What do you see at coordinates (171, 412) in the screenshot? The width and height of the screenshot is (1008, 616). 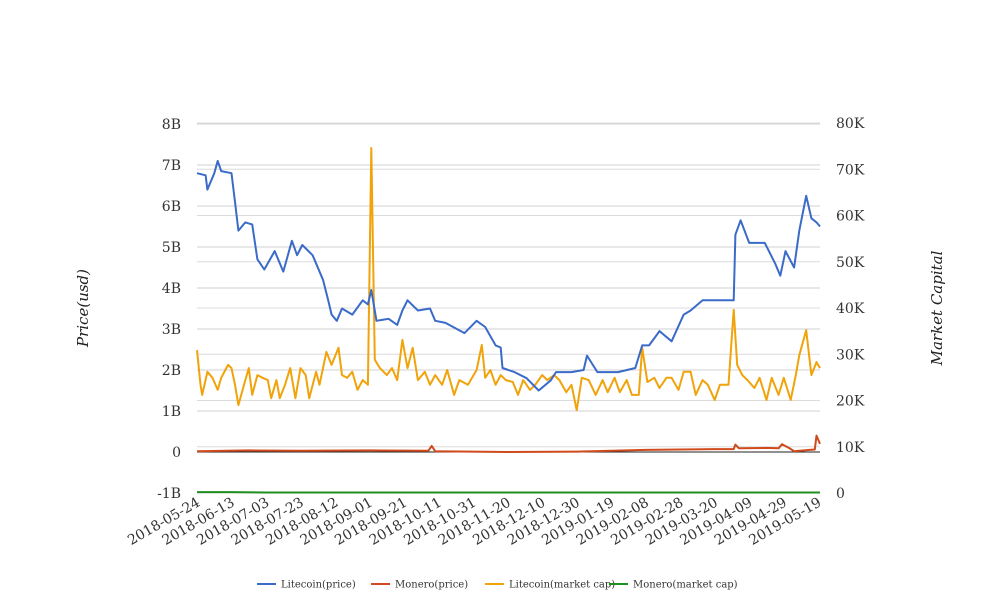 I see `y-left-tick-label: 1B` at bounding box center [171, 412].